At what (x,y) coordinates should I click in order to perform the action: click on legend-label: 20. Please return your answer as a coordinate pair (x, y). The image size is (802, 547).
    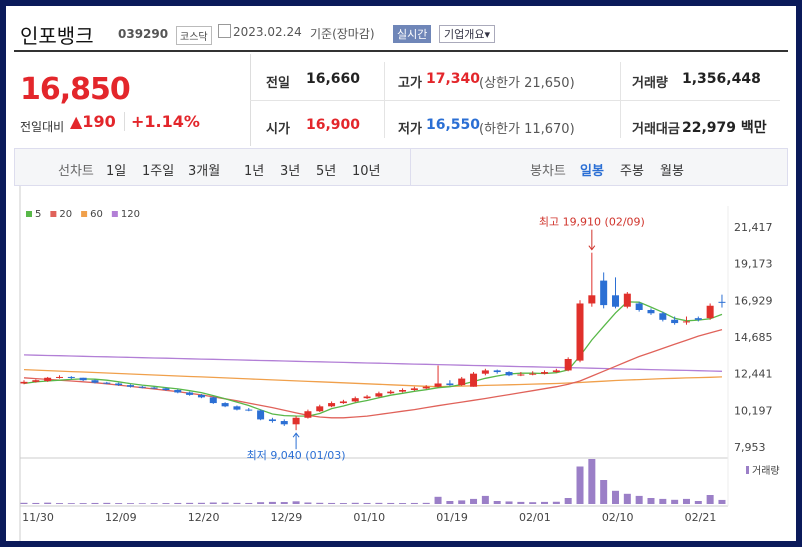
    Looking at the image, I should click on (65, 214).